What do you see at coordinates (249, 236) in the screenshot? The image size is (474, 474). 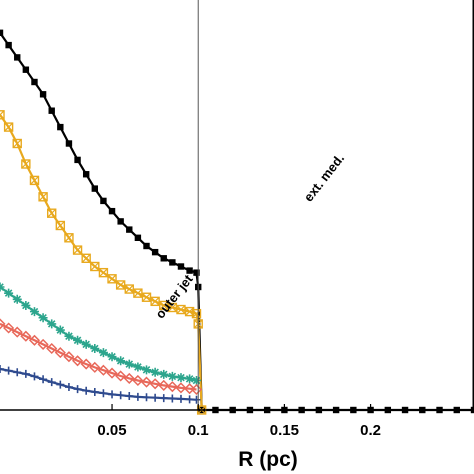 I see `annotation-layer: outer jet ext. med.` at bounding box center [249, 236].